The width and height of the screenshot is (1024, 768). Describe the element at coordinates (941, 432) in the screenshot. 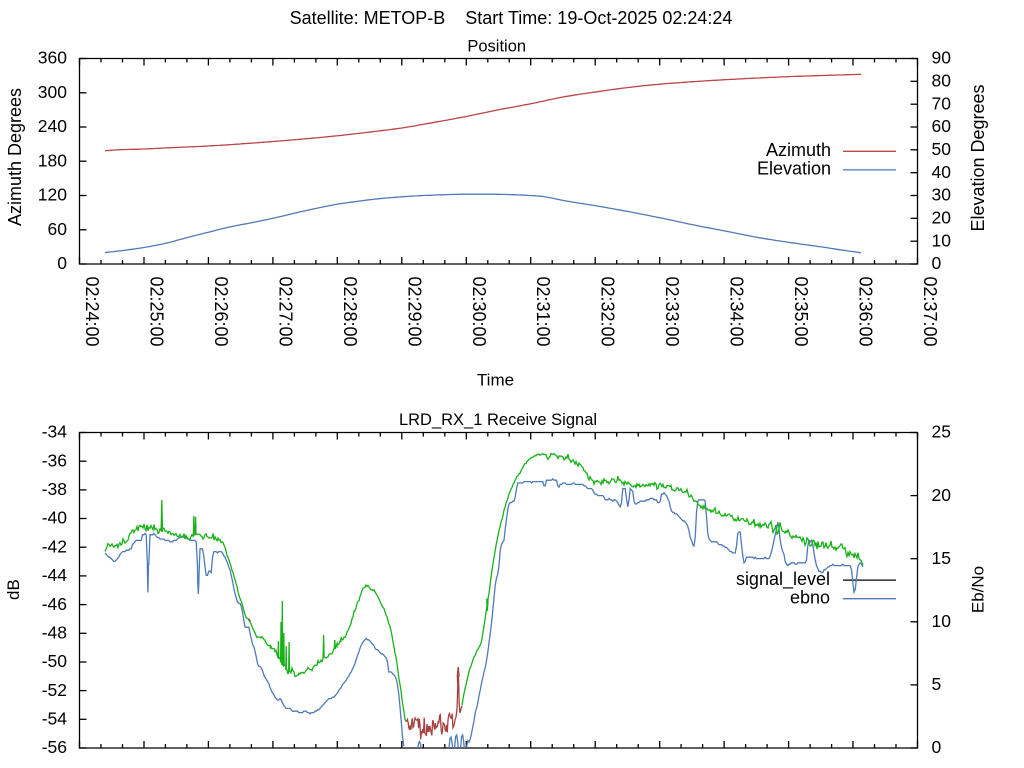

I see `svg-text: 25` at that location.